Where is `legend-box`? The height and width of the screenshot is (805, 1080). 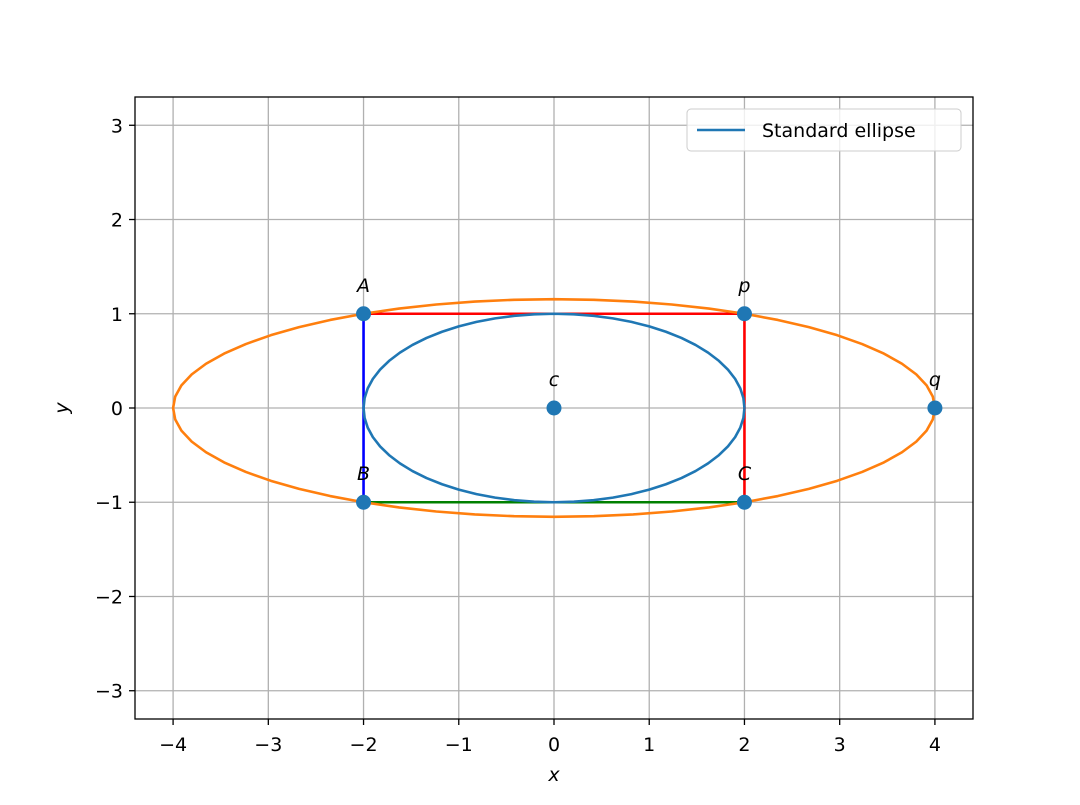 legend-box is located at coordinates (824, 130).